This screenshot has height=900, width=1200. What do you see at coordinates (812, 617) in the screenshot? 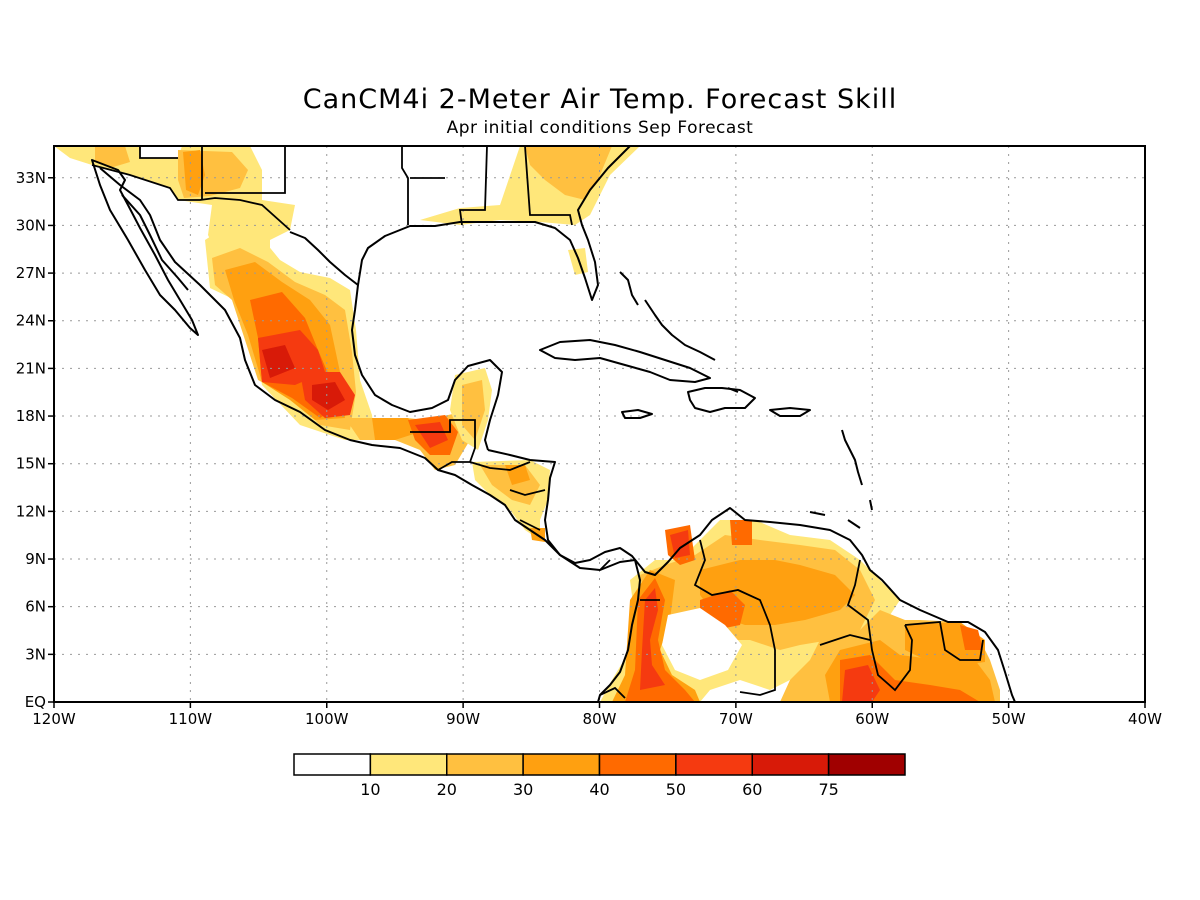
I see `border-south-america` at bounding box center [812, 617].